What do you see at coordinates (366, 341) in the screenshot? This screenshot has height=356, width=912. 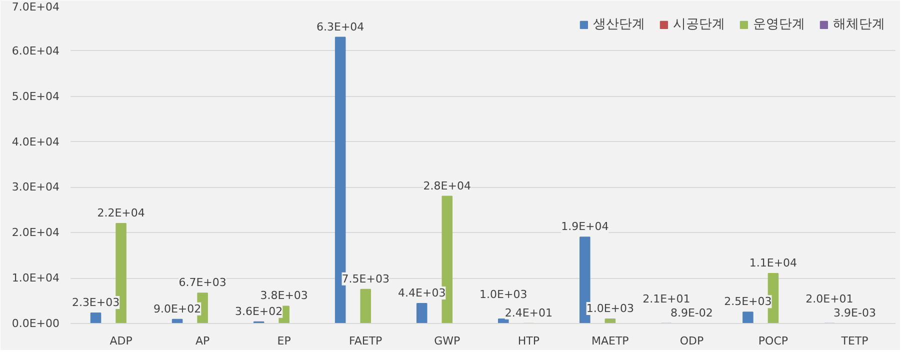 I see `x-tick-label: FAETP` at bounding box center [366, 341].